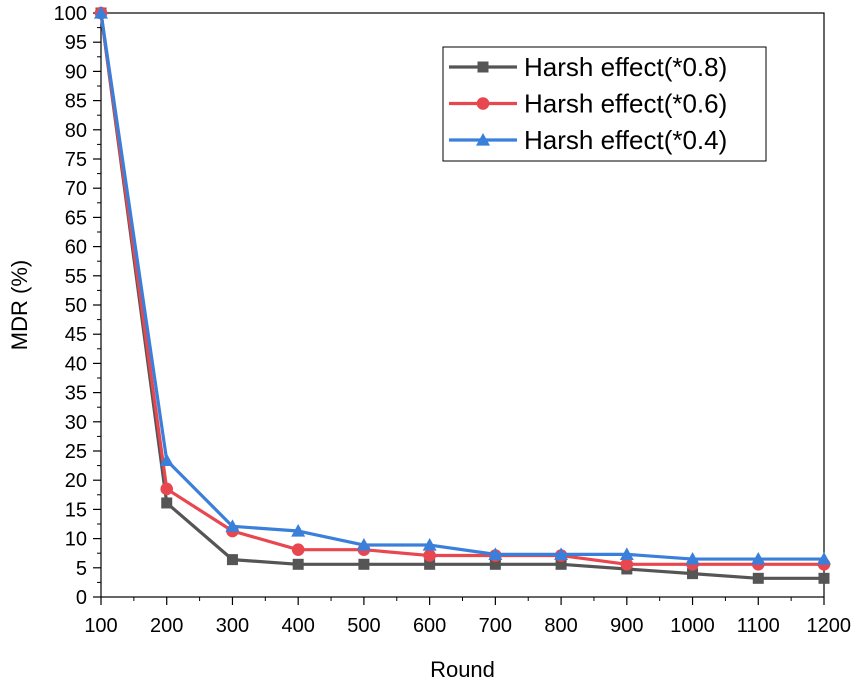 This screenshot has height=686, width=855. I want to click on y-tick-label: 95, so click(76, 43).